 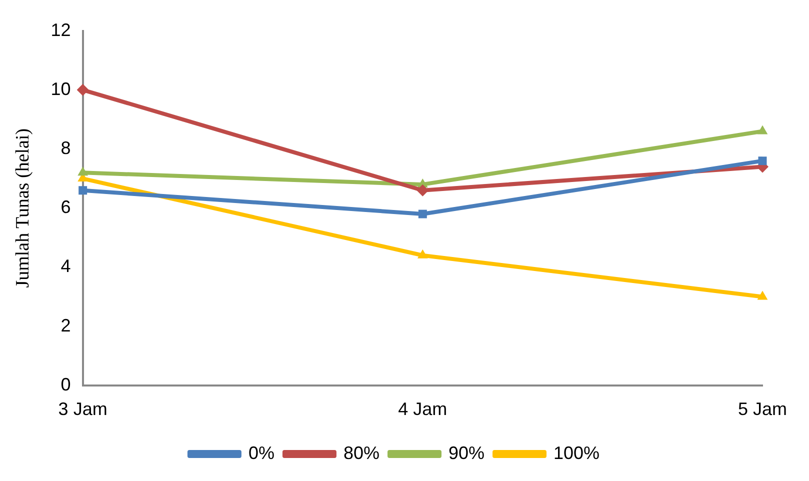 What do you see at coordinates (83, 409) in the screenshot?
I see `x-tick-label: 3 Jam` at bounding box center [83, 409].